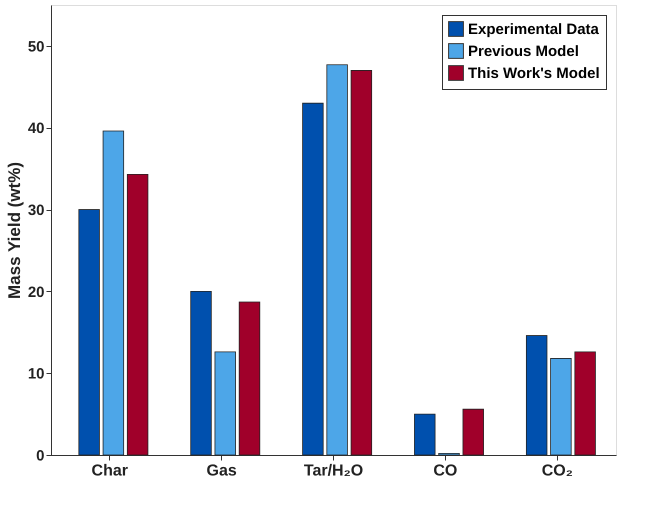  I want to click on y-tick-label: 0, so click(40, 456).